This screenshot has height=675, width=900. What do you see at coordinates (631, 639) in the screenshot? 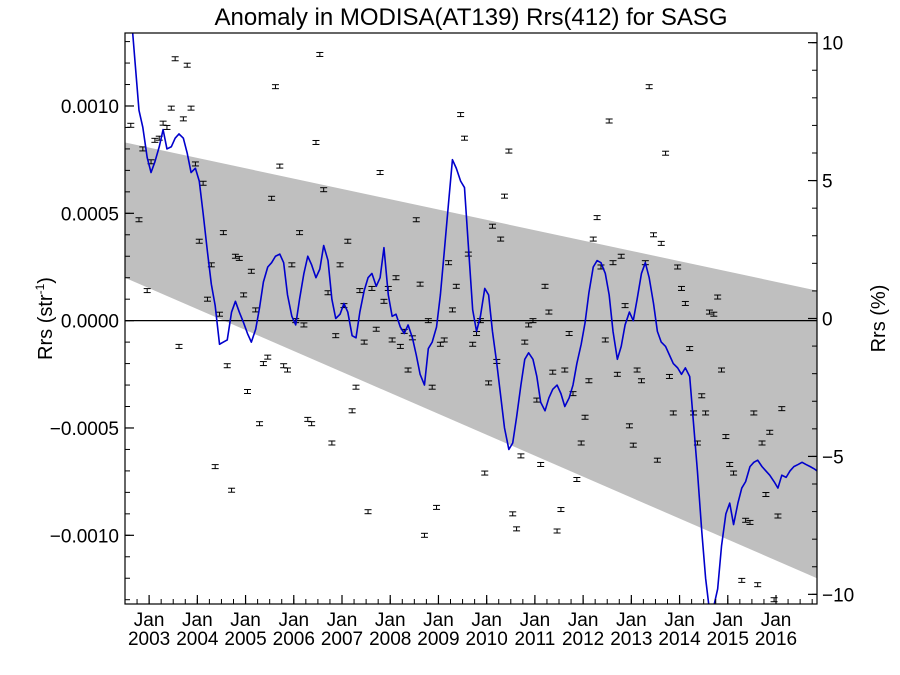
I see `x-tick-year-label: 2013` at bounding box center [631, 639].